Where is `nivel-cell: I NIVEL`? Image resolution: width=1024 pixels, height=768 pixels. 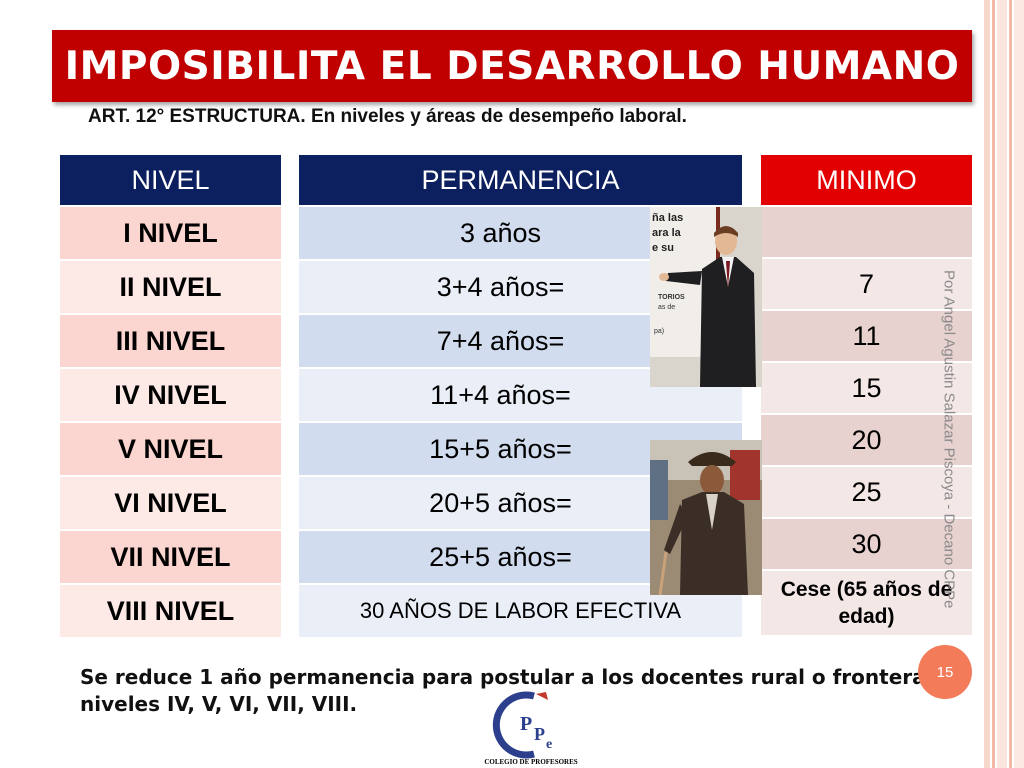 nivel-cell: I NIVEL is located at coordinates (170, 232).